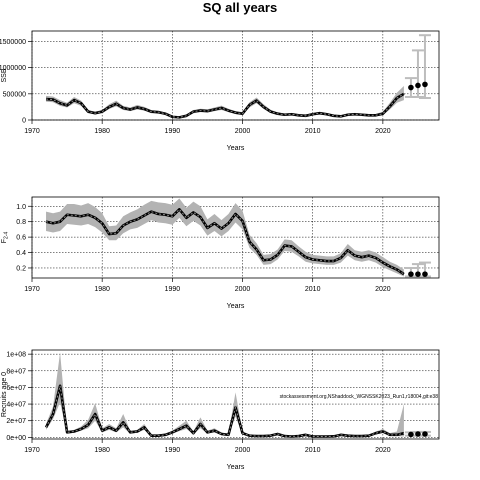 The image size is (480, 480). I want to click on y-tick-label: 0.8, so click(21, 222).